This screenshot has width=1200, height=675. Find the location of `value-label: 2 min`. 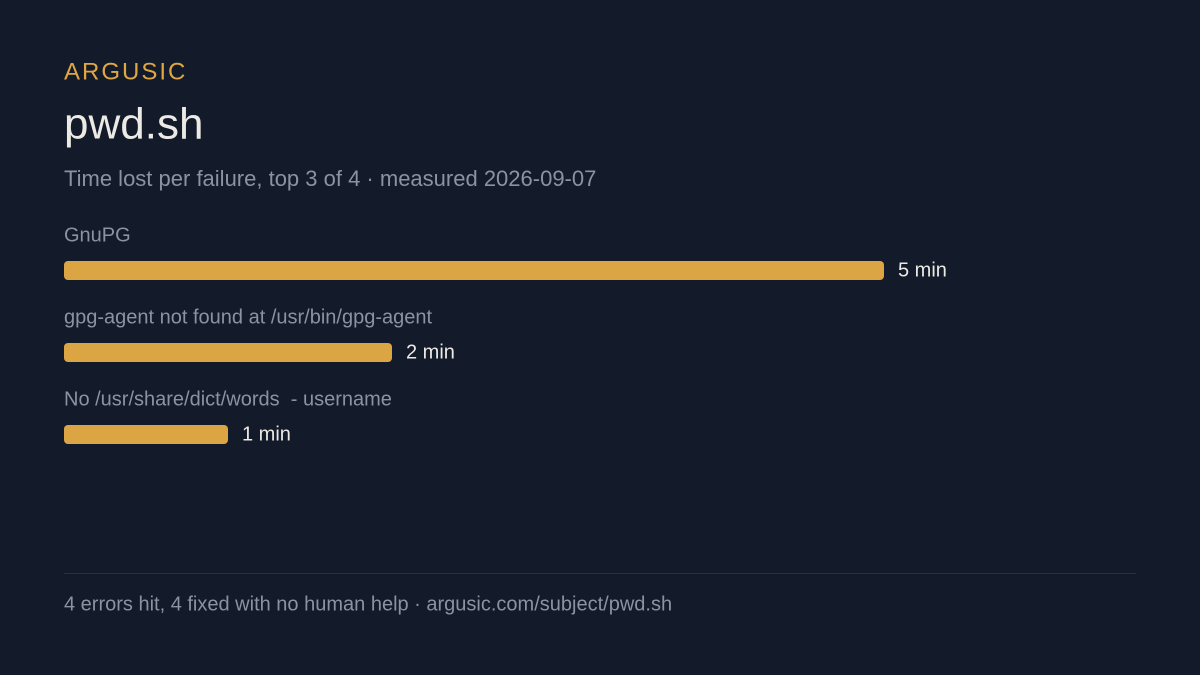

value-label: 2 min is located at coordinates (430, 352).